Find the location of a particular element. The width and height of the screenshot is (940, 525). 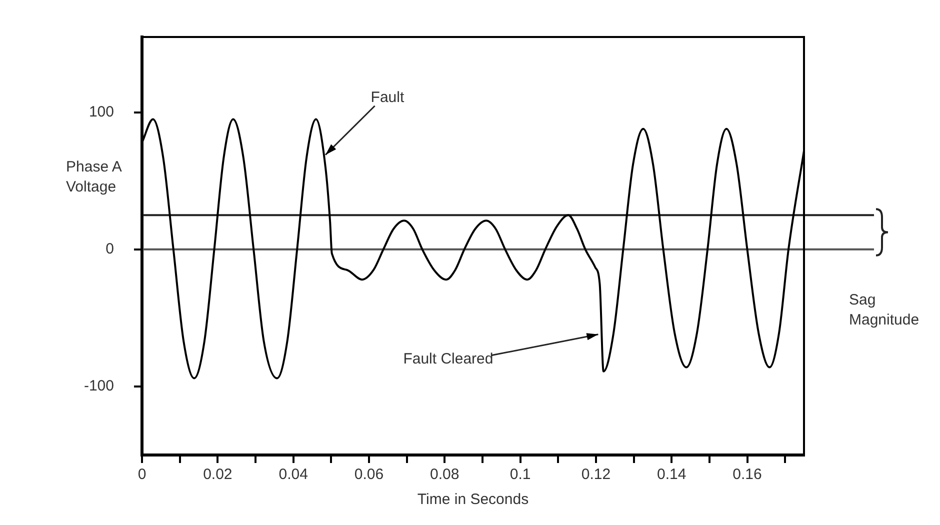

x-tick-label: 0.14 is located at coordinates (671, 475).